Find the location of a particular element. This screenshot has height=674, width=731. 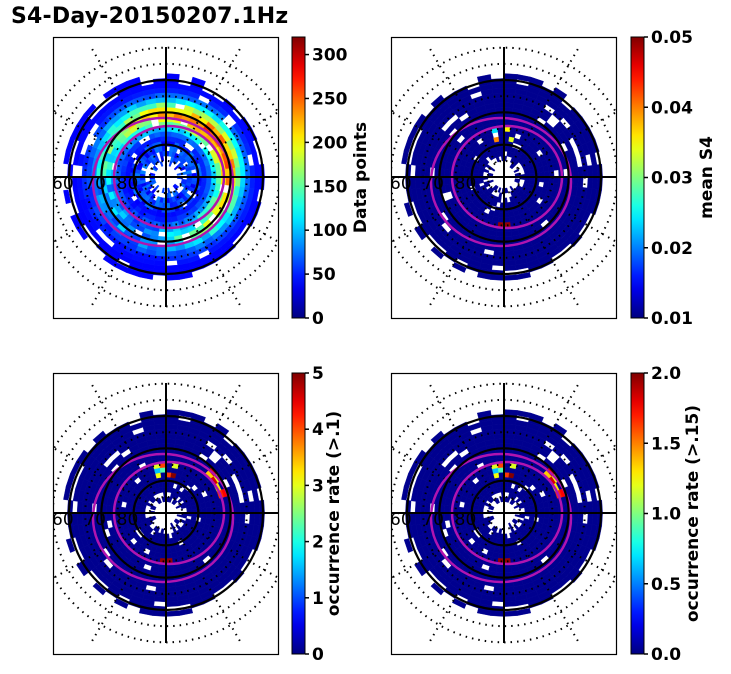

colorbar-tick-label: 300 is located at coordinates (330, 56).